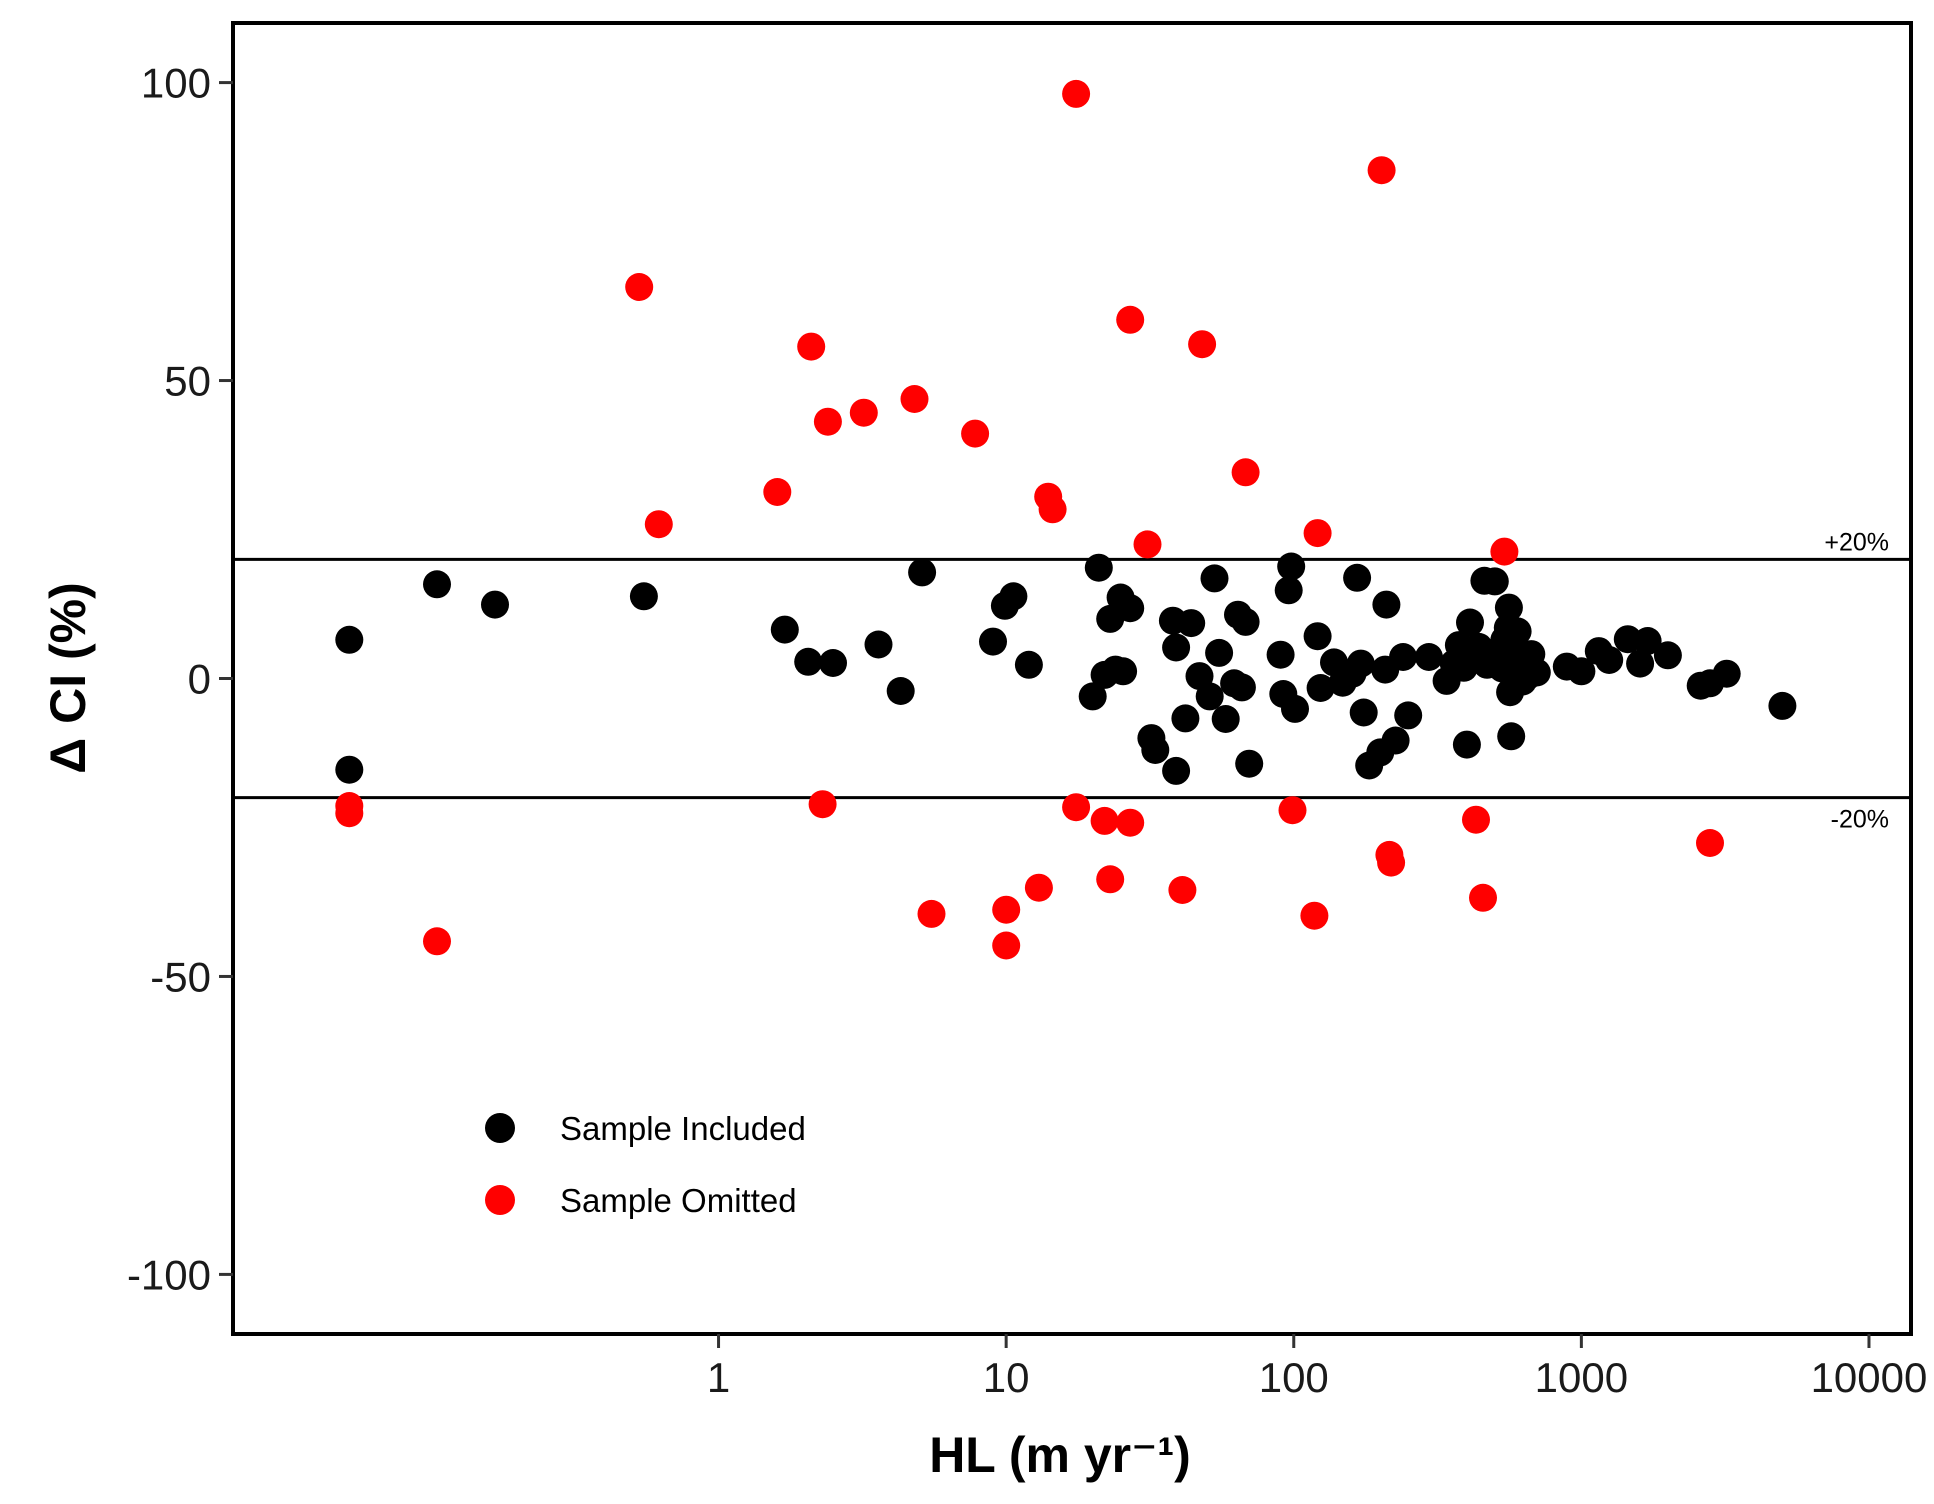 The height and width of the screenshot is (1504, 1934). What do you see at coordinates (1860, 820) in the screenshot?
I see `reference-line-label: -20%` at bounding box center [1860, 820].